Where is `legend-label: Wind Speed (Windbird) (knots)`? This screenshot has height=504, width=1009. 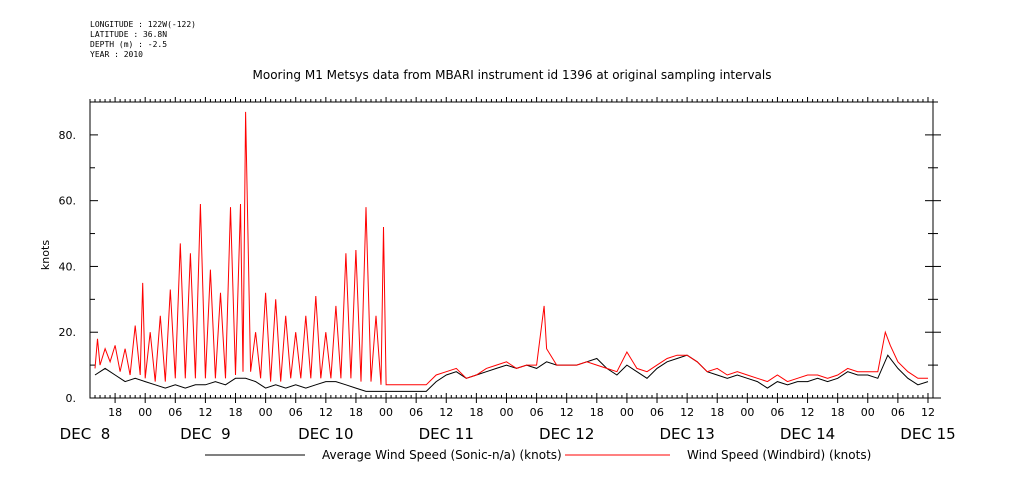 legend-label: Wind Speed (Windbird) (knots) is located at coordinates (779, 455).